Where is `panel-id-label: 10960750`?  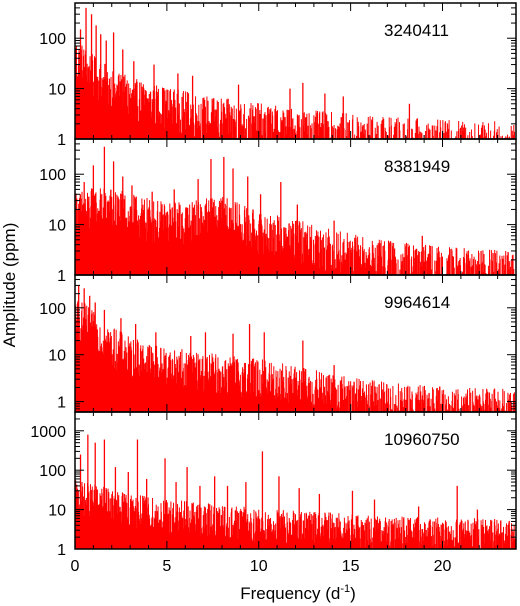
panel-id-label: 10960750 is located at coordinates (422, 439).